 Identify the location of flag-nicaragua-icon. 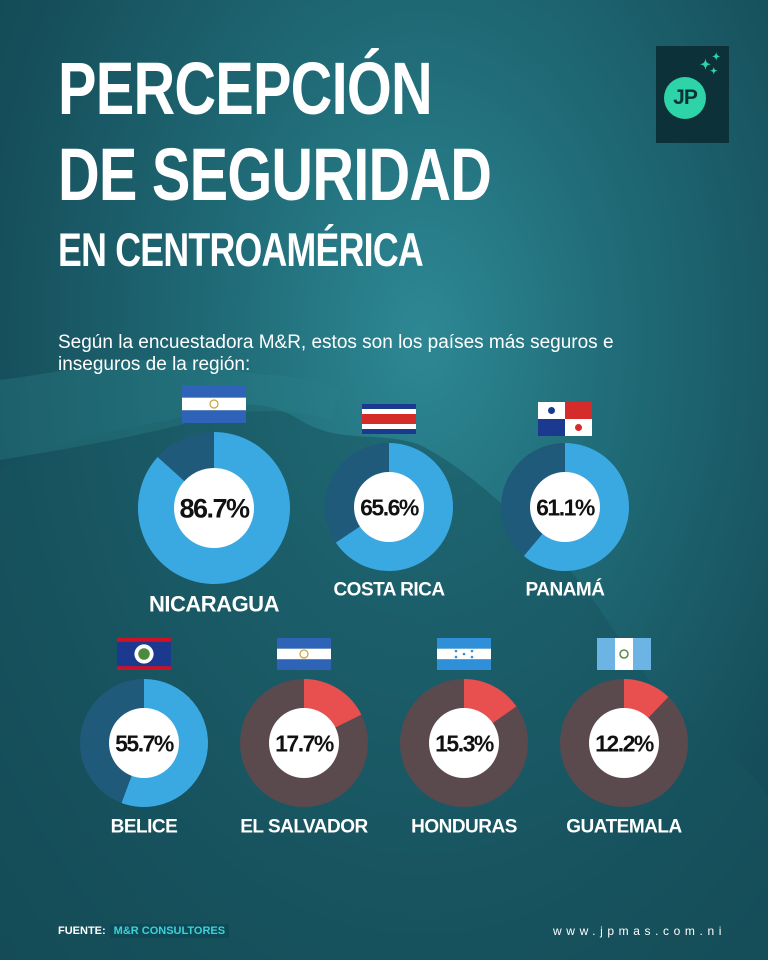
(214, 404).